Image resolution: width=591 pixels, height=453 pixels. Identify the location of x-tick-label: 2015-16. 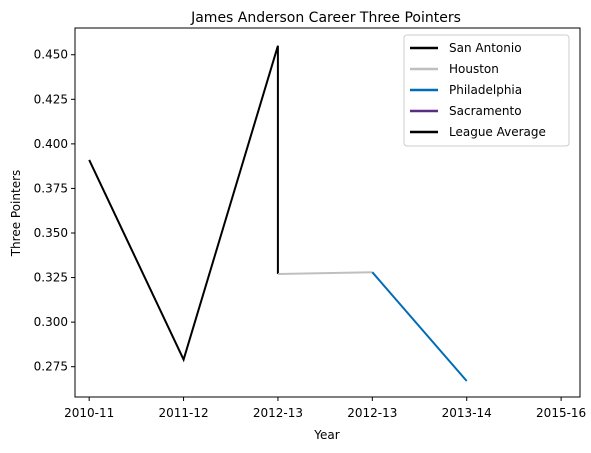
(561, 413).